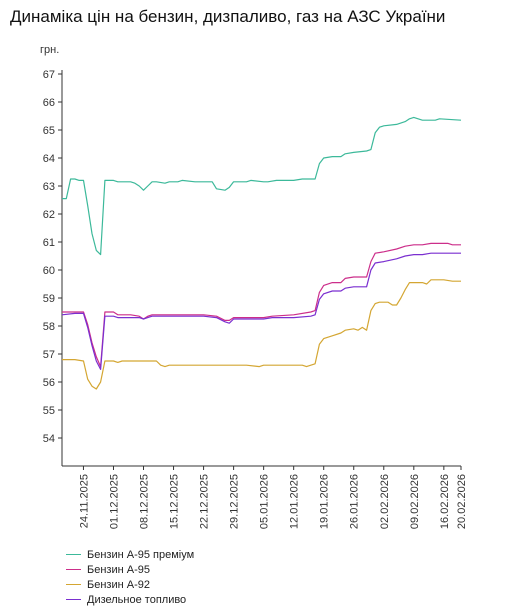 The width and height of the screenshot is (517, 607). What do you see at coordinates (385, 501) in the screenshot?
I see `x-tick-label: 02.02.2026` at bounding box center [385, 501].